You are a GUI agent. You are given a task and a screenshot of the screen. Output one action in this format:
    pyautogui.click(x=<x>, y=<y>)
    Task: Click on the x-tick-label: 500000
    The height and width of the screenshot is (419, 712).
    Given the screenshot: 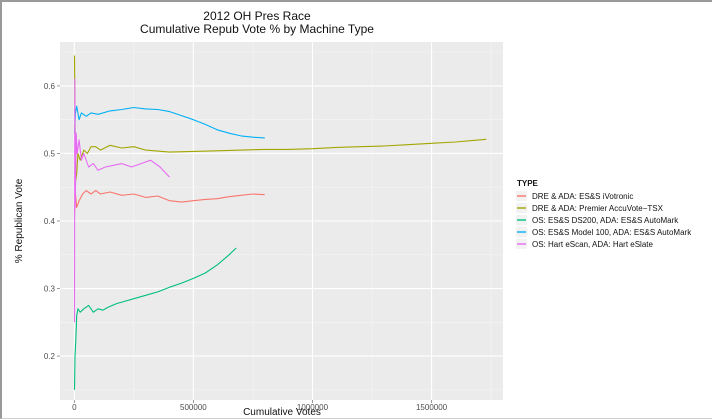 What is the action you would take?
    pyautogui.click(x=193, y=407)
    